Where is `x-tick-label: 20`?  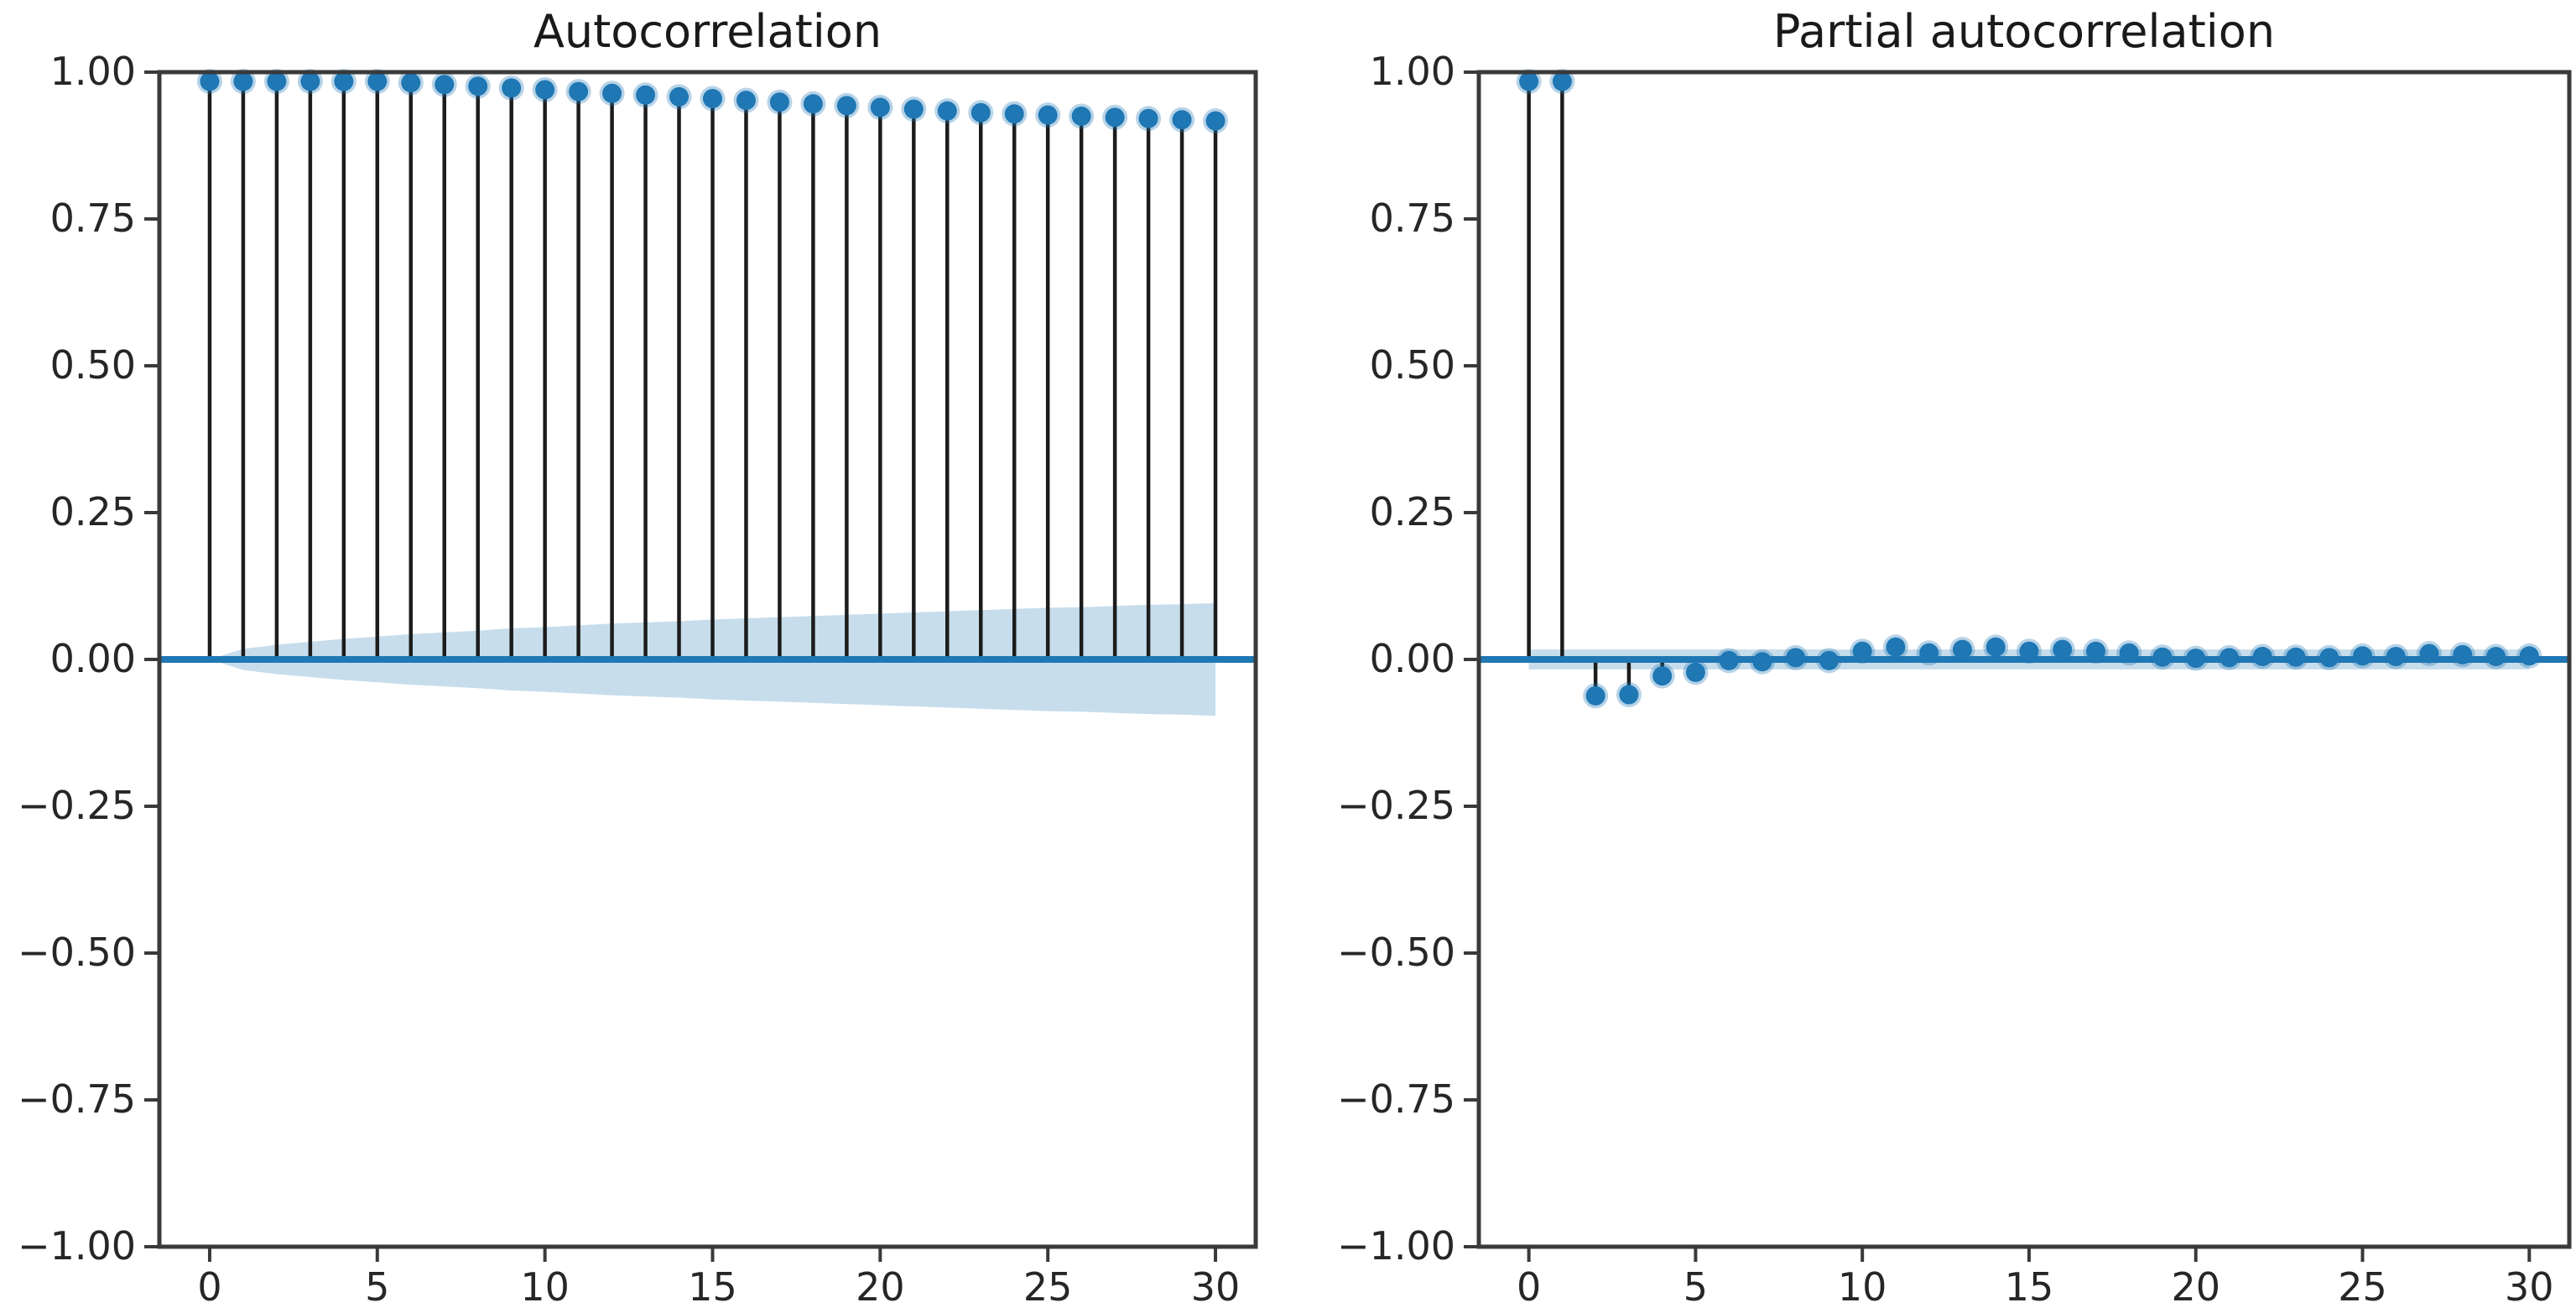 x-tick-label: 20 is located at coordinates (880, 1287).